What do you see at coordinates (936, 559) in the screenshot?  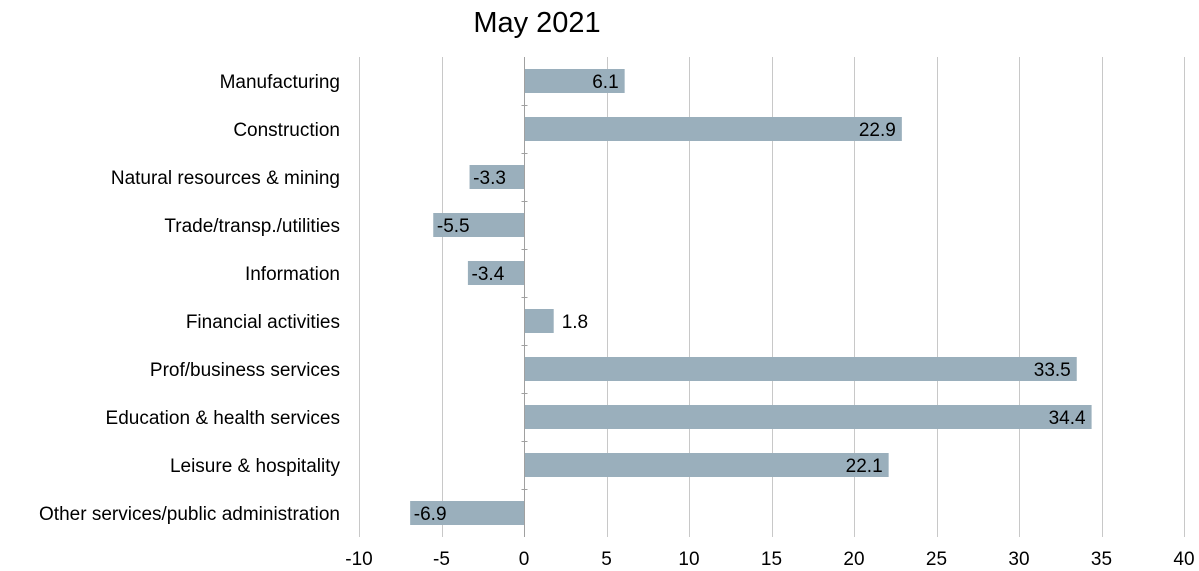 I see `x-tick-label: 25` at bounding box center [936, 559].